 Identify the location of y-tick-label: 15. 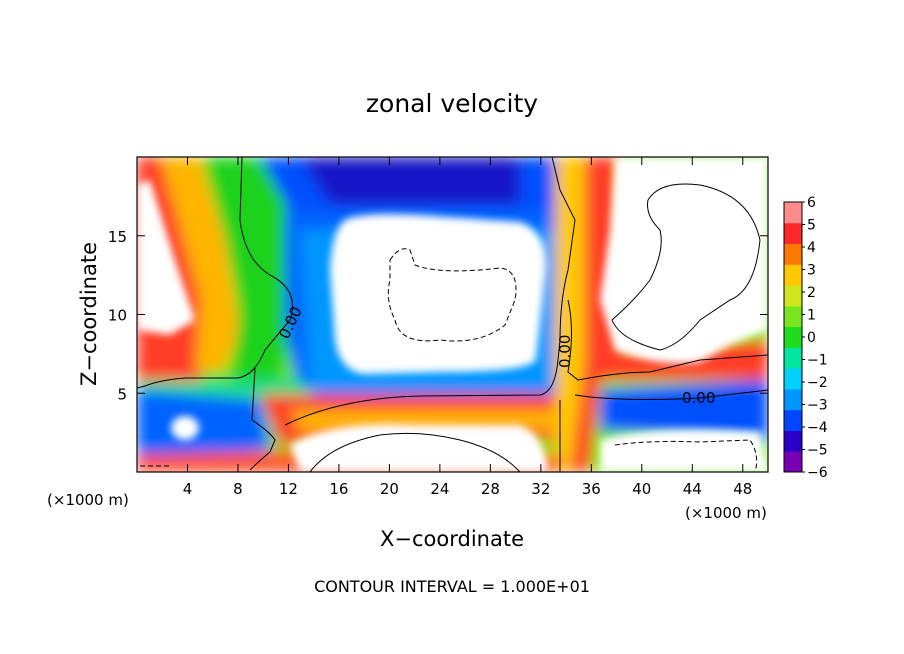
(117, 237).